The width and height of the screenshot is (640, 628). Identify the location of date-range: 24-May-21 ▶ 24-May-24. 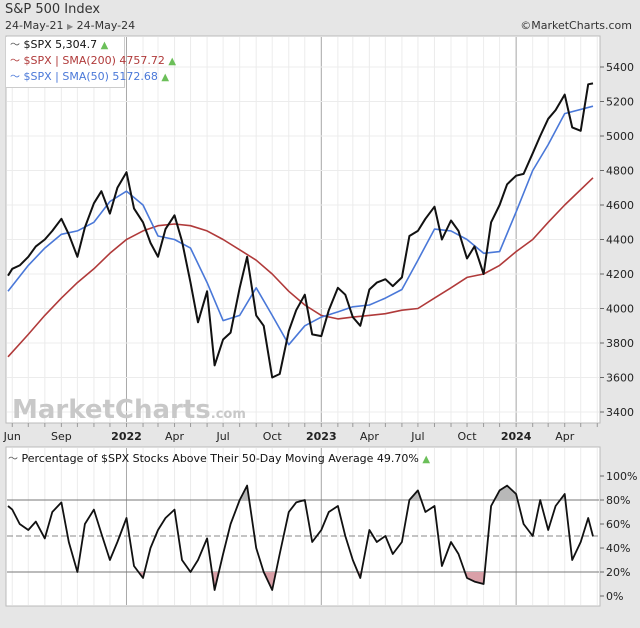
(70, 25).